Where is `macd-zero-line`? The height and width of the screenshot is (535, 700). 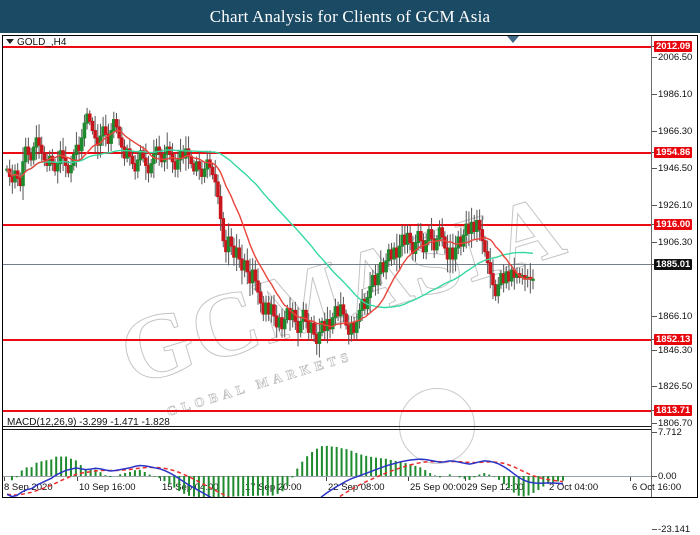 macd-zero-line is located at coordinates (327, 476).